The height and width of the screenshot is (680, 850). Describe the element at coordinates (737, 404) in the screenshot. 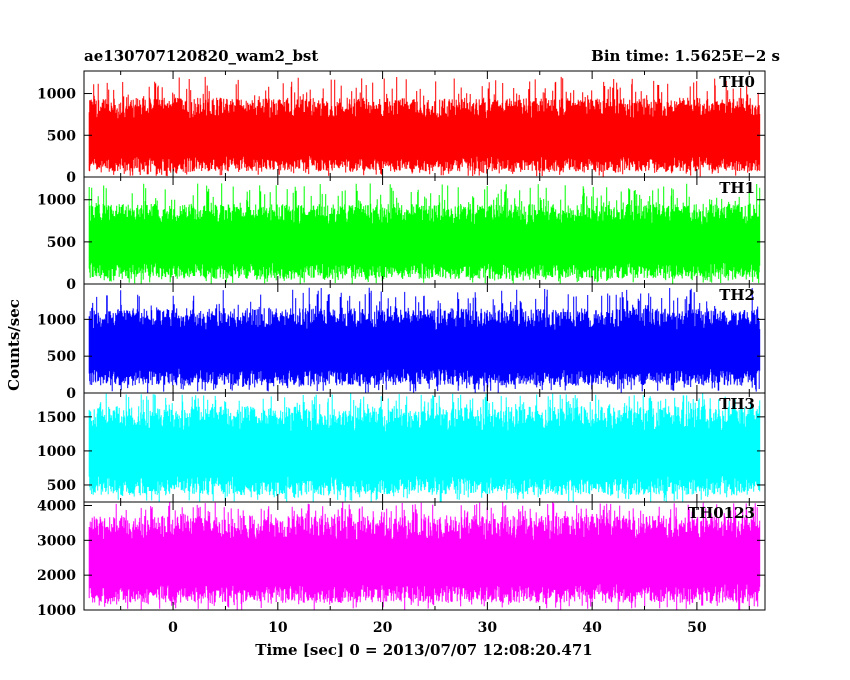

I see `panel-label-th3: TH3` at that location.